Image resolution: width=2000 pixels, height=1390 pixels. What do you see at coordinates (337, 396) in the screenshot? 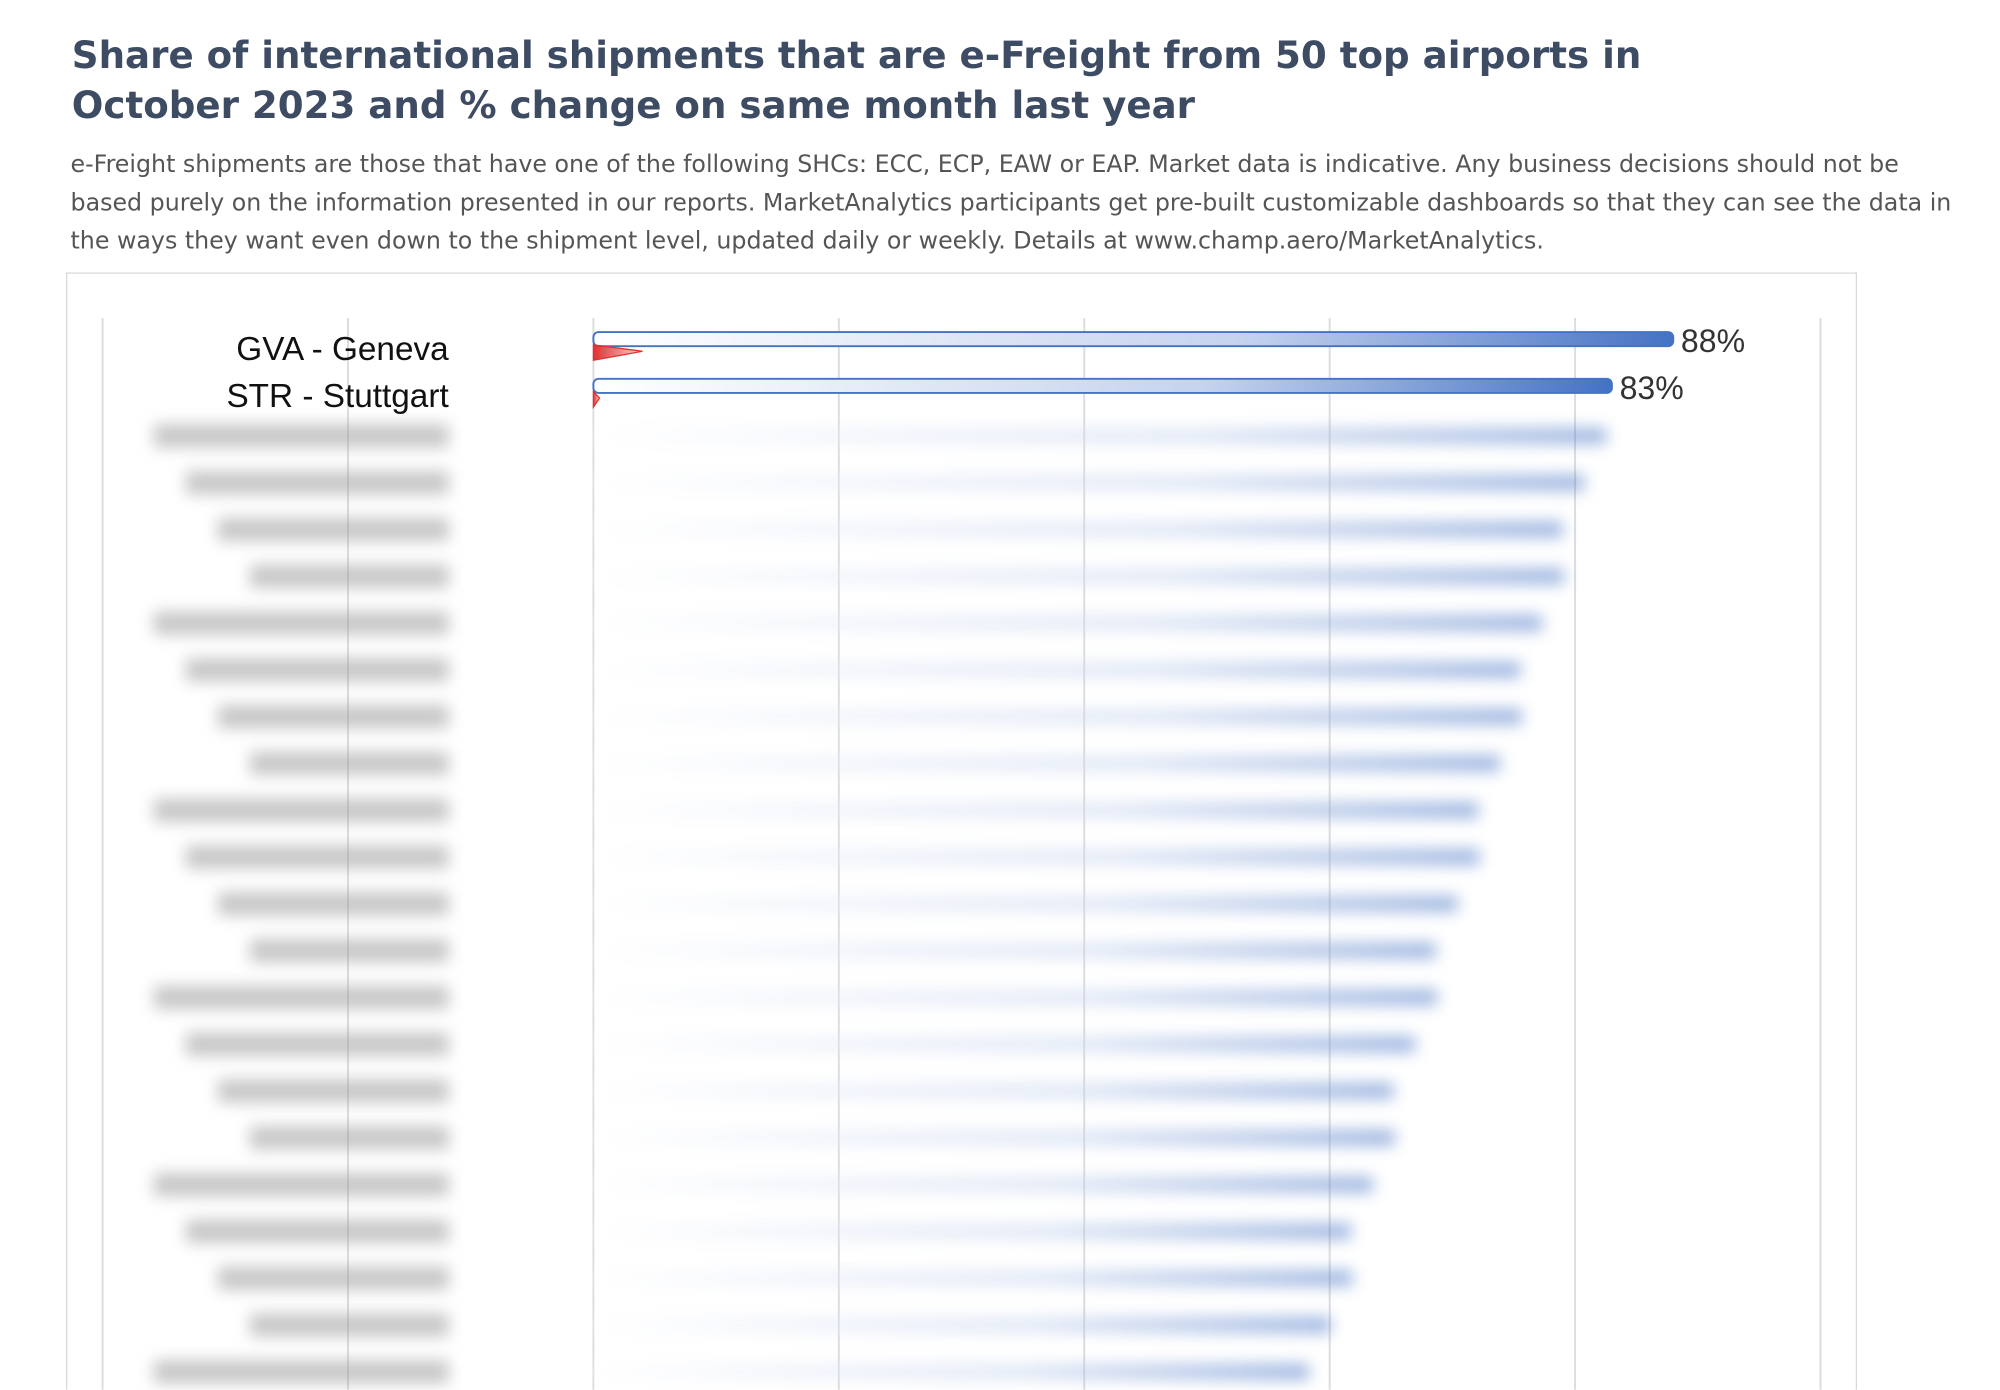
I see `y-tick-label: STR - Stuttgart` at bounding box center [337, 396].